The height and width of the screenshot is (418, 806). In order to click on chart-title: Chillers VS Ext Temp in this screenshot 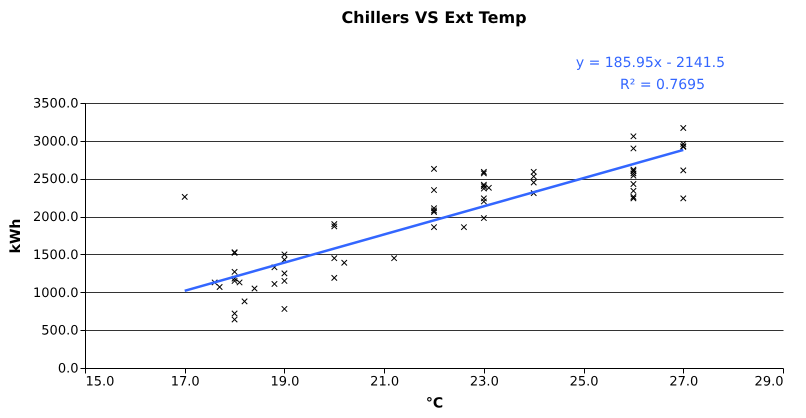, I will do `click(434, 17)`.